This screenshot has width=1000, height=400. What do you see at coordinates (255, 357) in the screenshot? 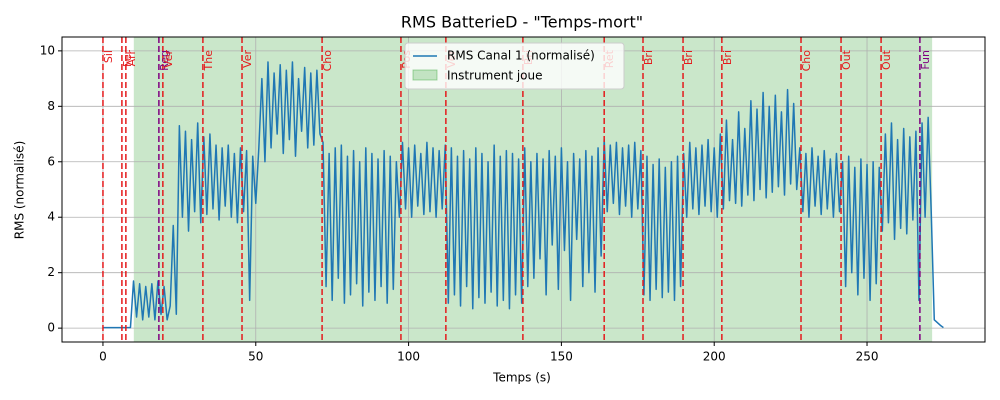
I see `x-tick-label: 50` at bounding box center [255, 357].